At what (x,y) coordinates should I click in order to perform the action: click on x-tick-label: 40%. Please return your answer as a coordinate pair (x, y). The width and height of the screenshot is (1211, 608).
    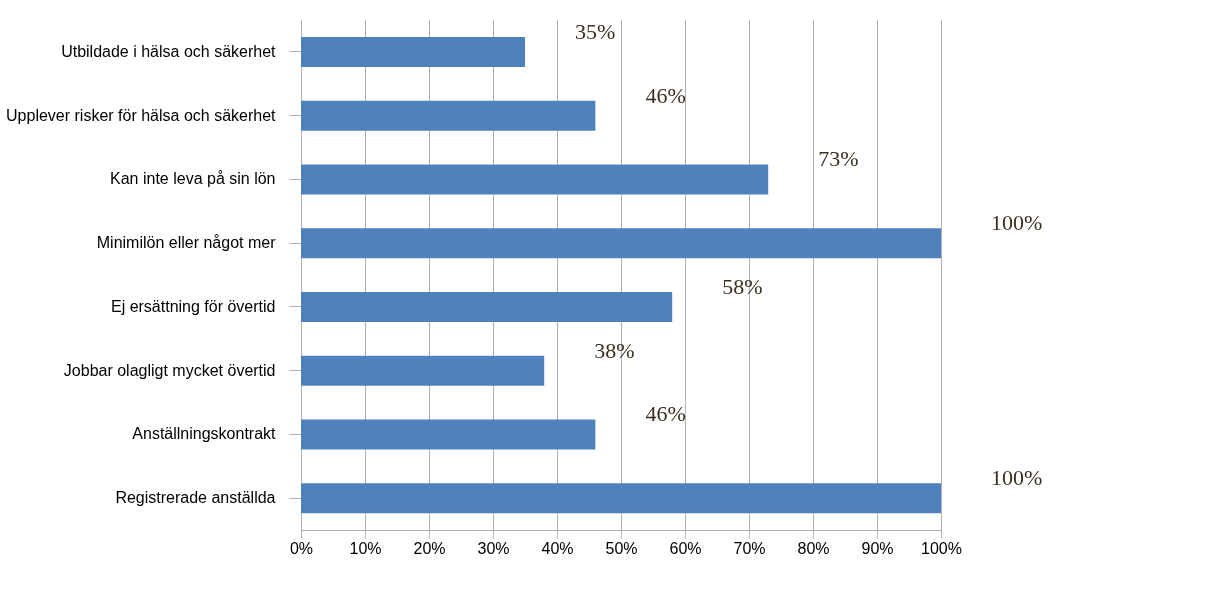
    Looking at the image, I should click on (557, 548).